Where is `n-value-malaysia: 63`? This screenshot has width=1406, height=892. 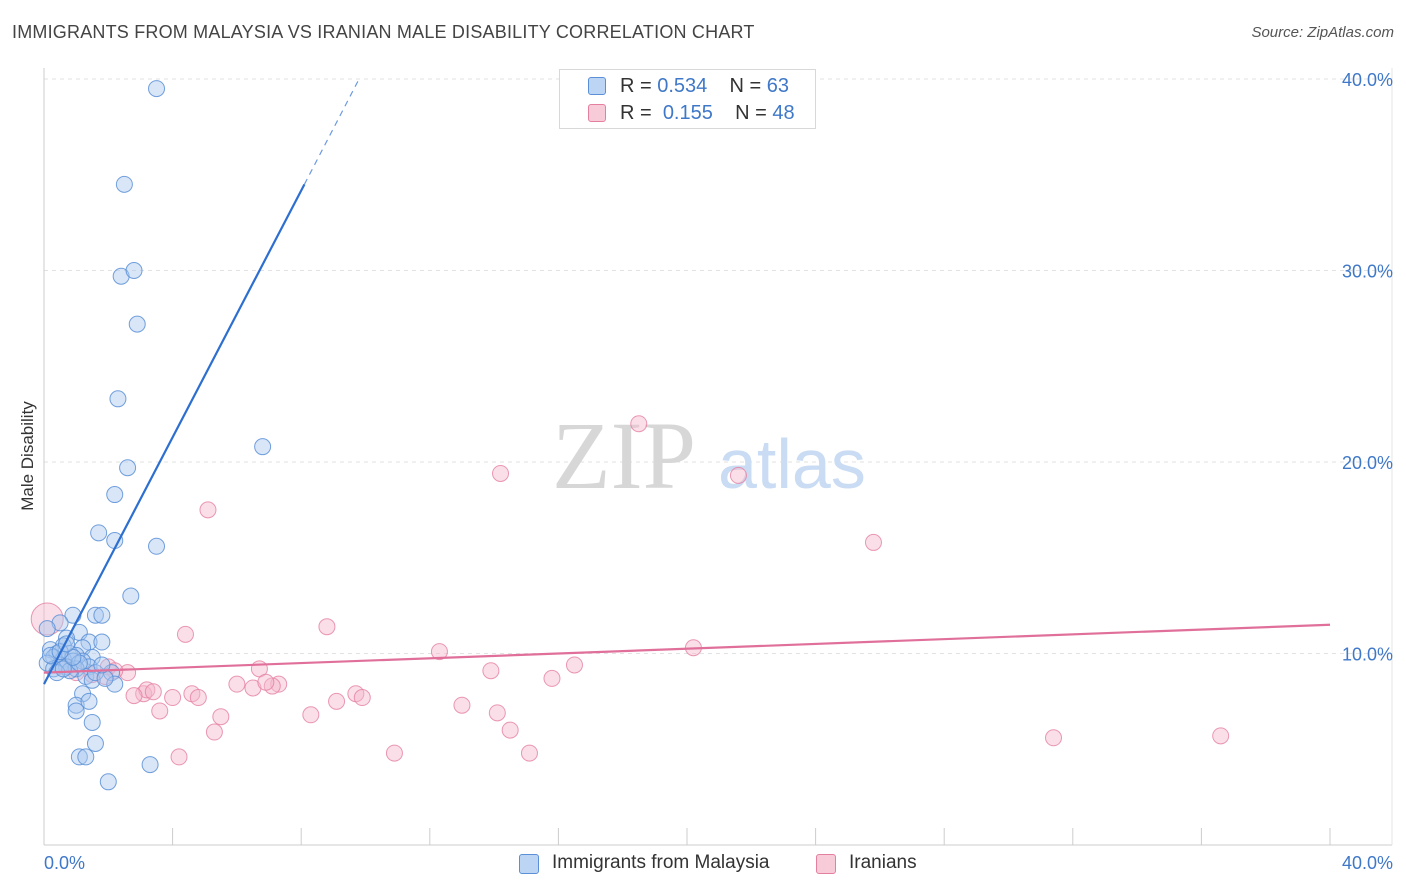 n-value-malaysia: 63 is located at coordinates (778, 86).